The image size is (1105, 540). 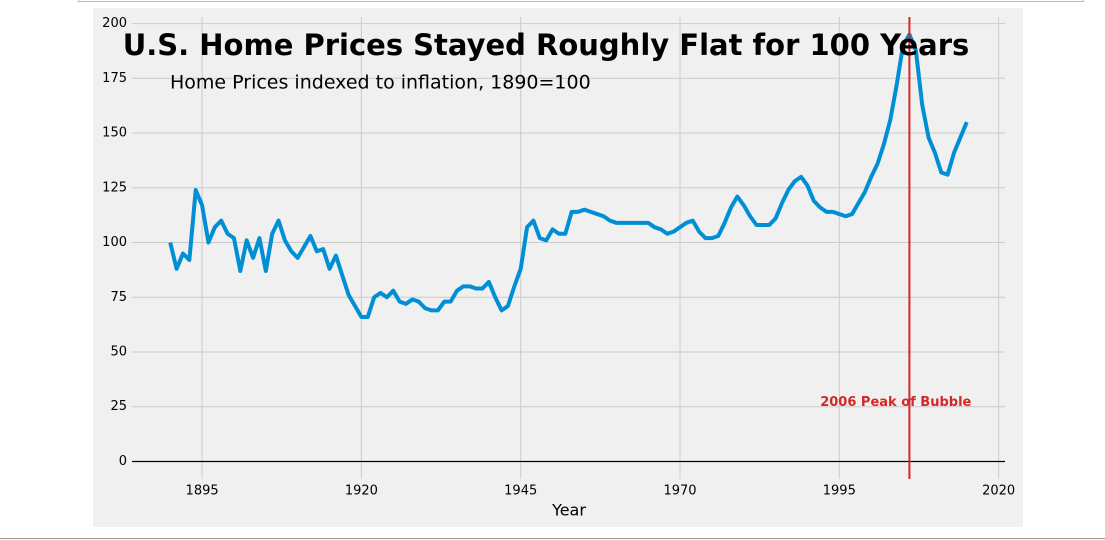 What do you see at coordinates (679, 491) in the screenshot?
I see `x-tick-label: 1970` at bounding box center [679, 491].